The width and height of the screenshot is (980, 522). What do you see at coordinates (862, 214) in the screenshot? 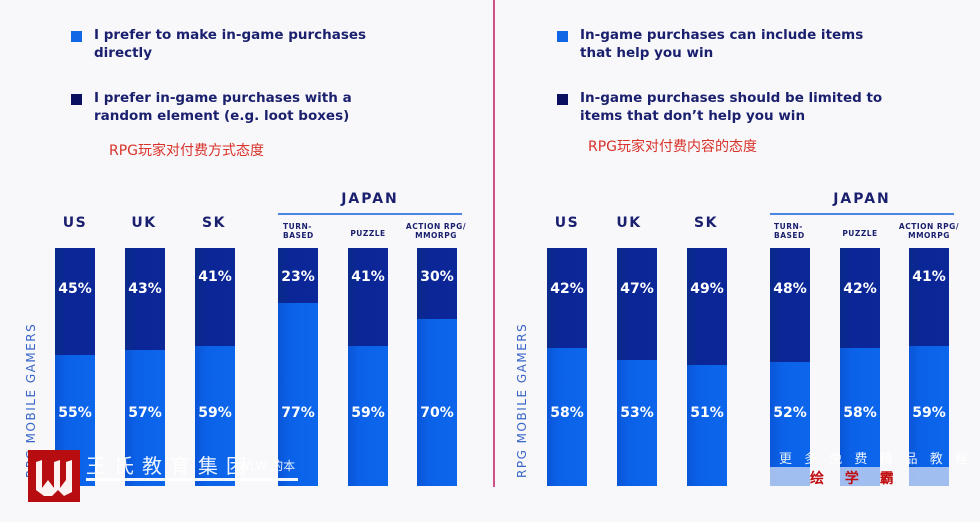
I see `japan-group-underline` at bounding box center [862, 214].